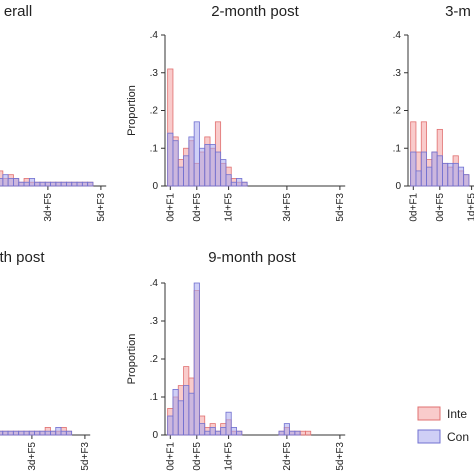 This screenshot has height=474, width=474. Describe the element at coordinates (22, 257) in the screenshot. I see `chart-title: th post` at that location.